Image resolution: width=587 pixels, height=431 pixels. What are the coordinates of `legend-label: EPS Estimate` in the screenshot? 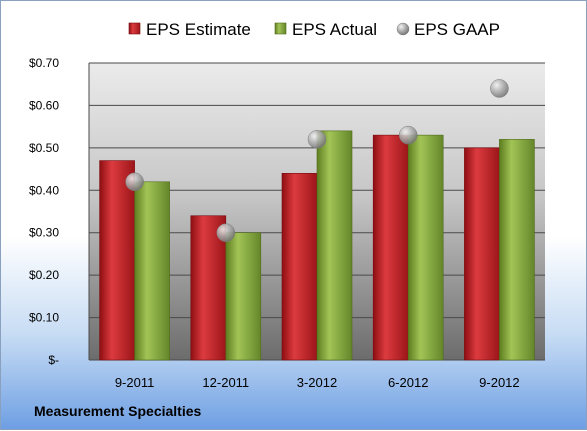 It's located at (198, 29).